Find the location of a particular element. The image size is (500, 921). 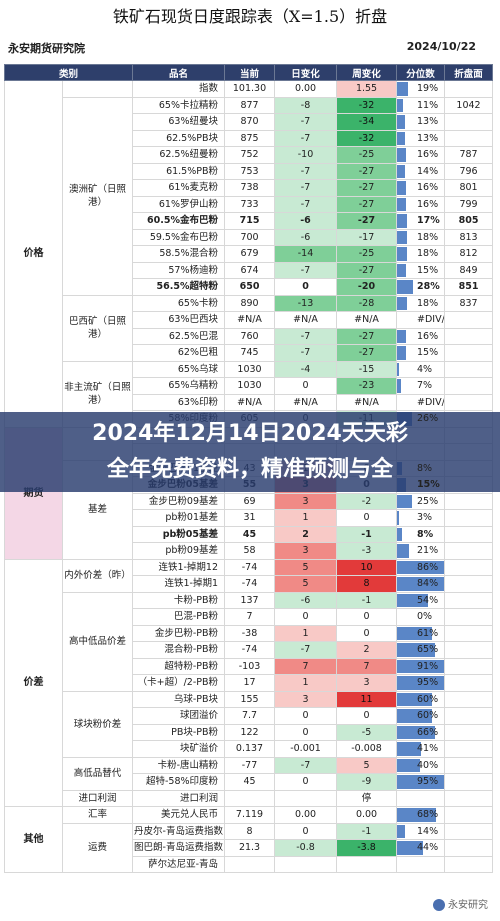

percentile-text: 18% is located at coordinates (428, 237).